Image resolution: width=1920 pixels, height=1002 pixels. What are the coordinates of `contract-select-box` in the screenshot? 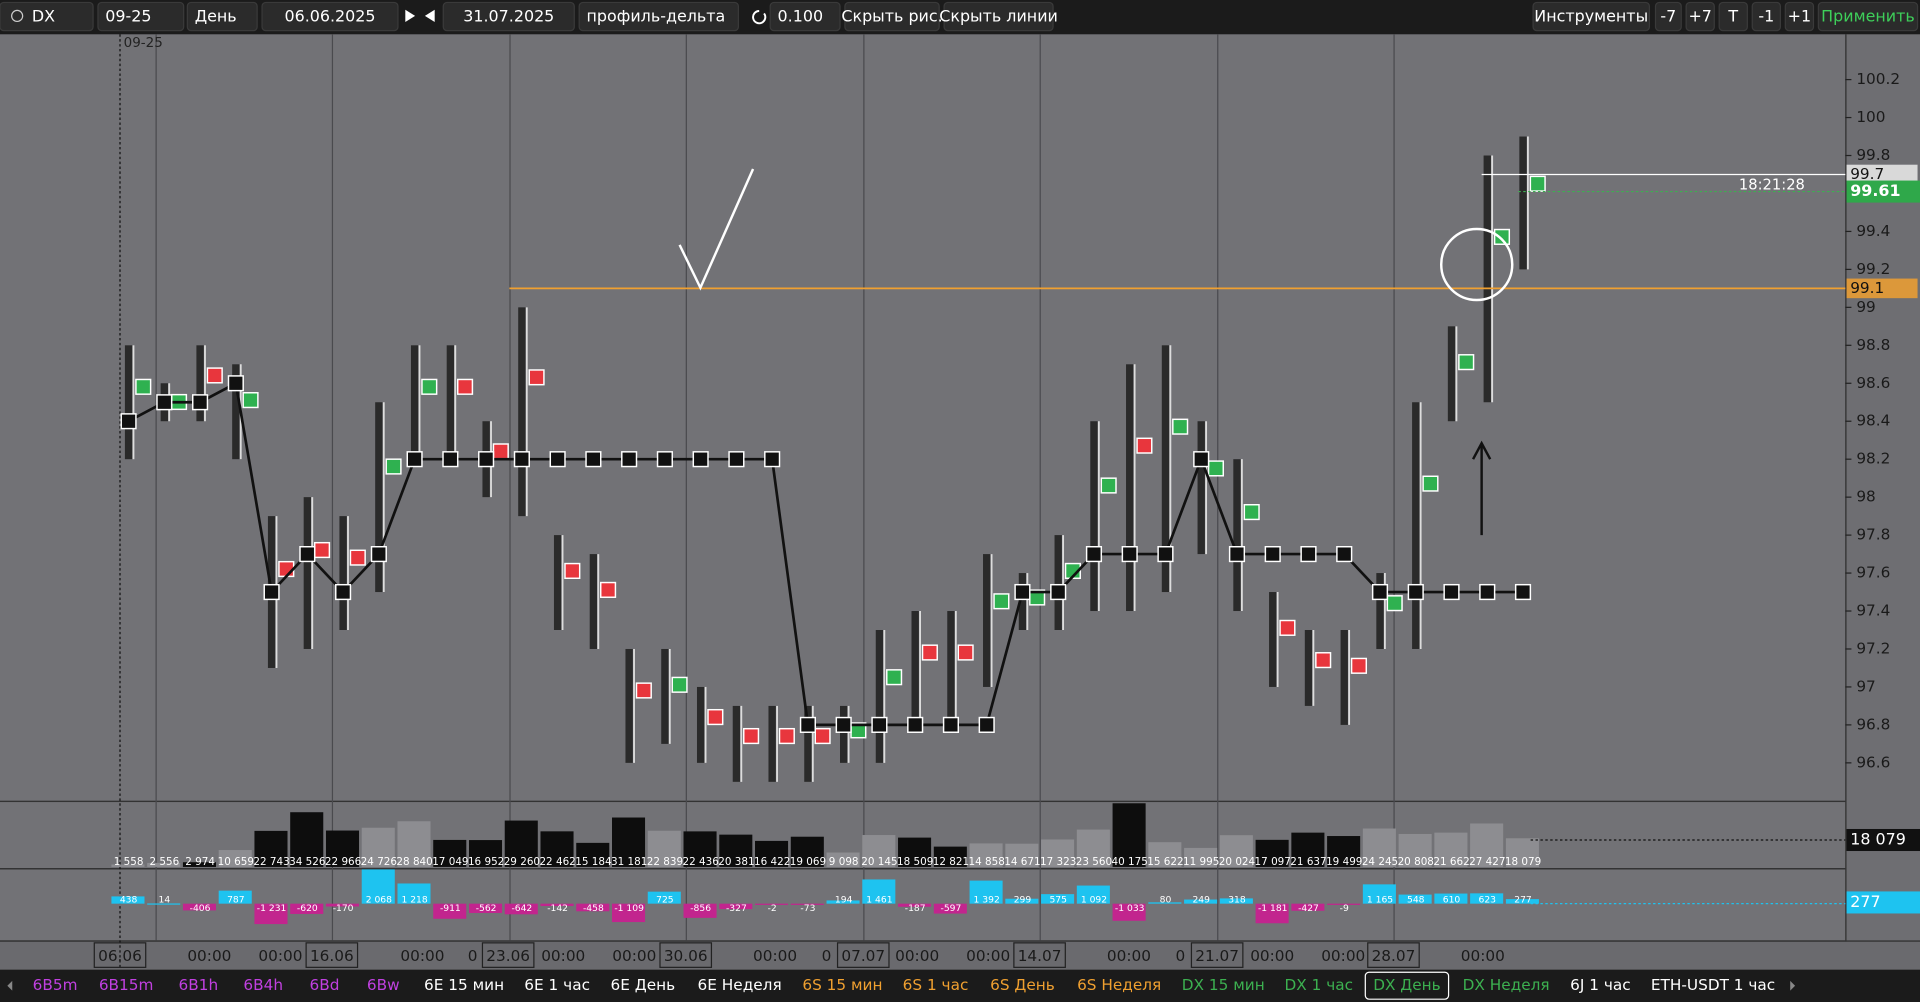 It's located at (141, 16).